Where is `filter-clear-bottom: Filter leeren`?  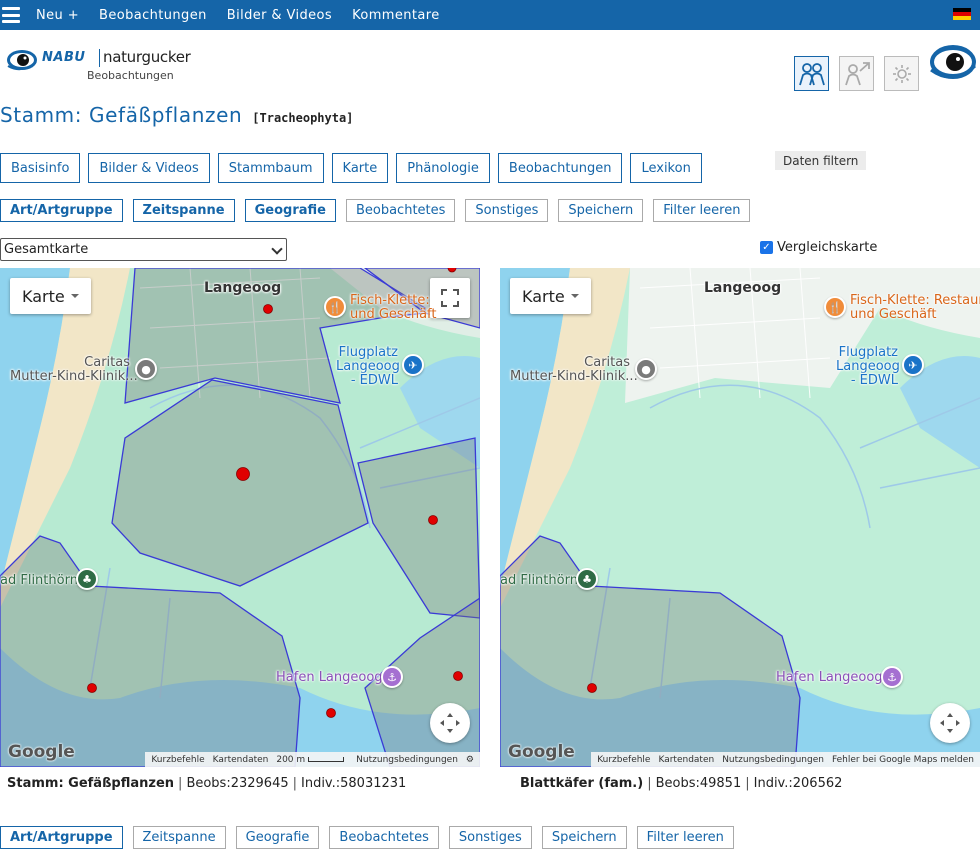
filter-clear-bottom: Filter leeren is located at coordinates (685, 837).